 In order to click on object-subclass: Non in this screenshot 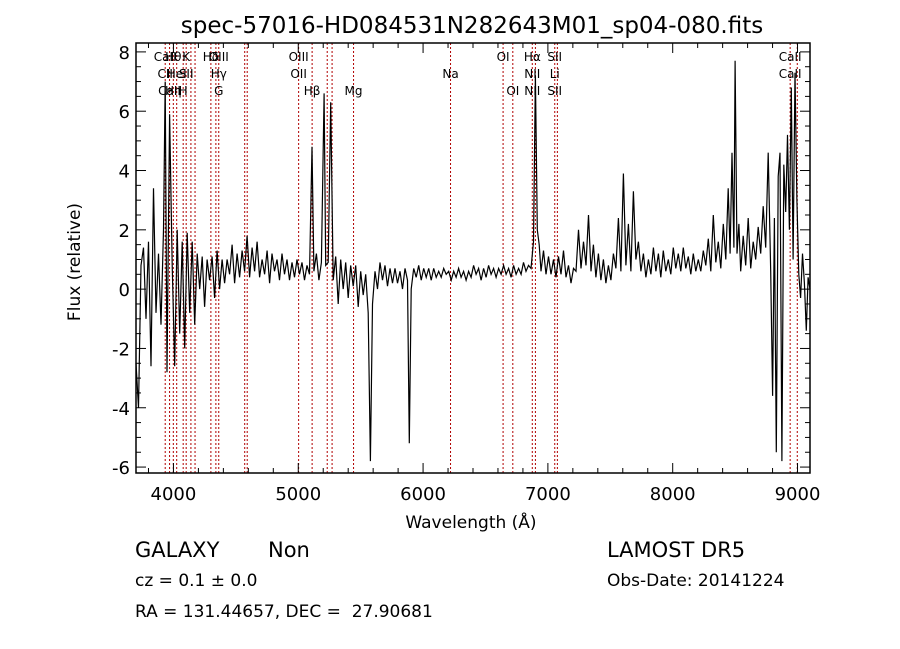, I will do `click(289, 550)`.